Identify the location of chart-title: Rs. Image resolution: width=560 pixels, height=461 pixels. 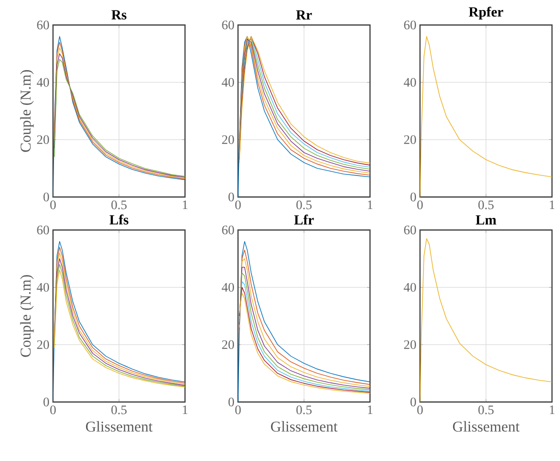
(118, 15).